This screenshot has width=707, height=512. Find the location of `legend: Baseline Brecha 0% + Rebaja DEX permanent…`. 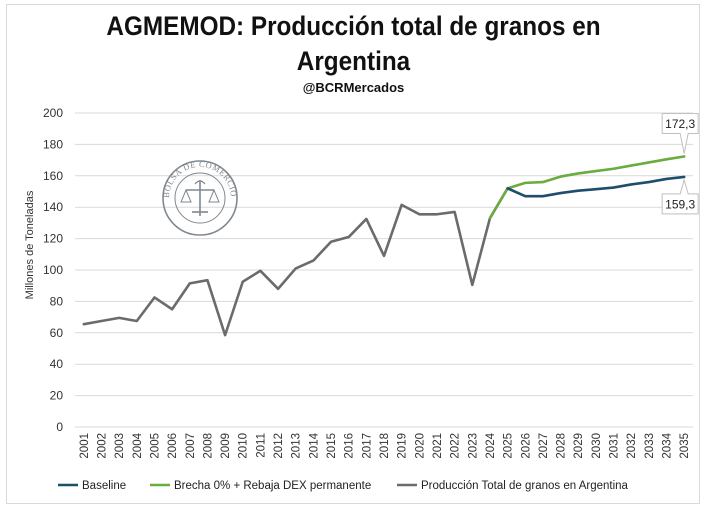

legend: Baseline Brecha 0% + Rebaja DEX permanent… is located at coordinates (343, 486).